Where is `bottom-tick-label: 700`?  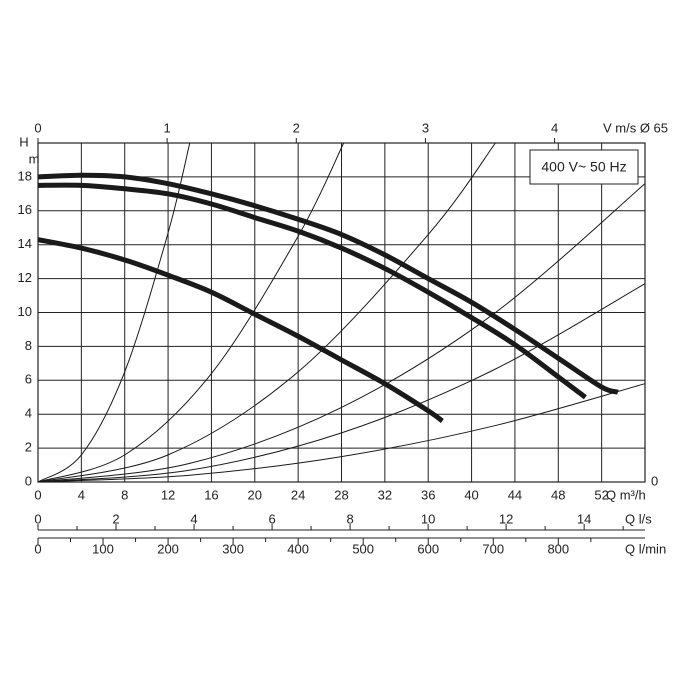
bottom-tick-label: 700 is located at coordinates (493, 548).